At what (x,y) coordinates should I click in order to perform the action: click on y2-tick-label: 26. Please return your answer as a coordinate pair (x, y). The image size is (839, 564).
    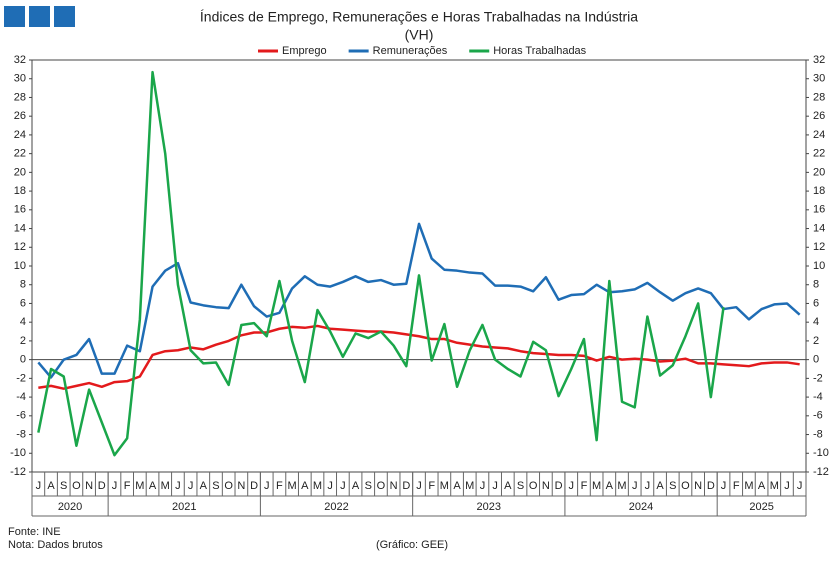
    Looking at the image, I should click on (819, 116).